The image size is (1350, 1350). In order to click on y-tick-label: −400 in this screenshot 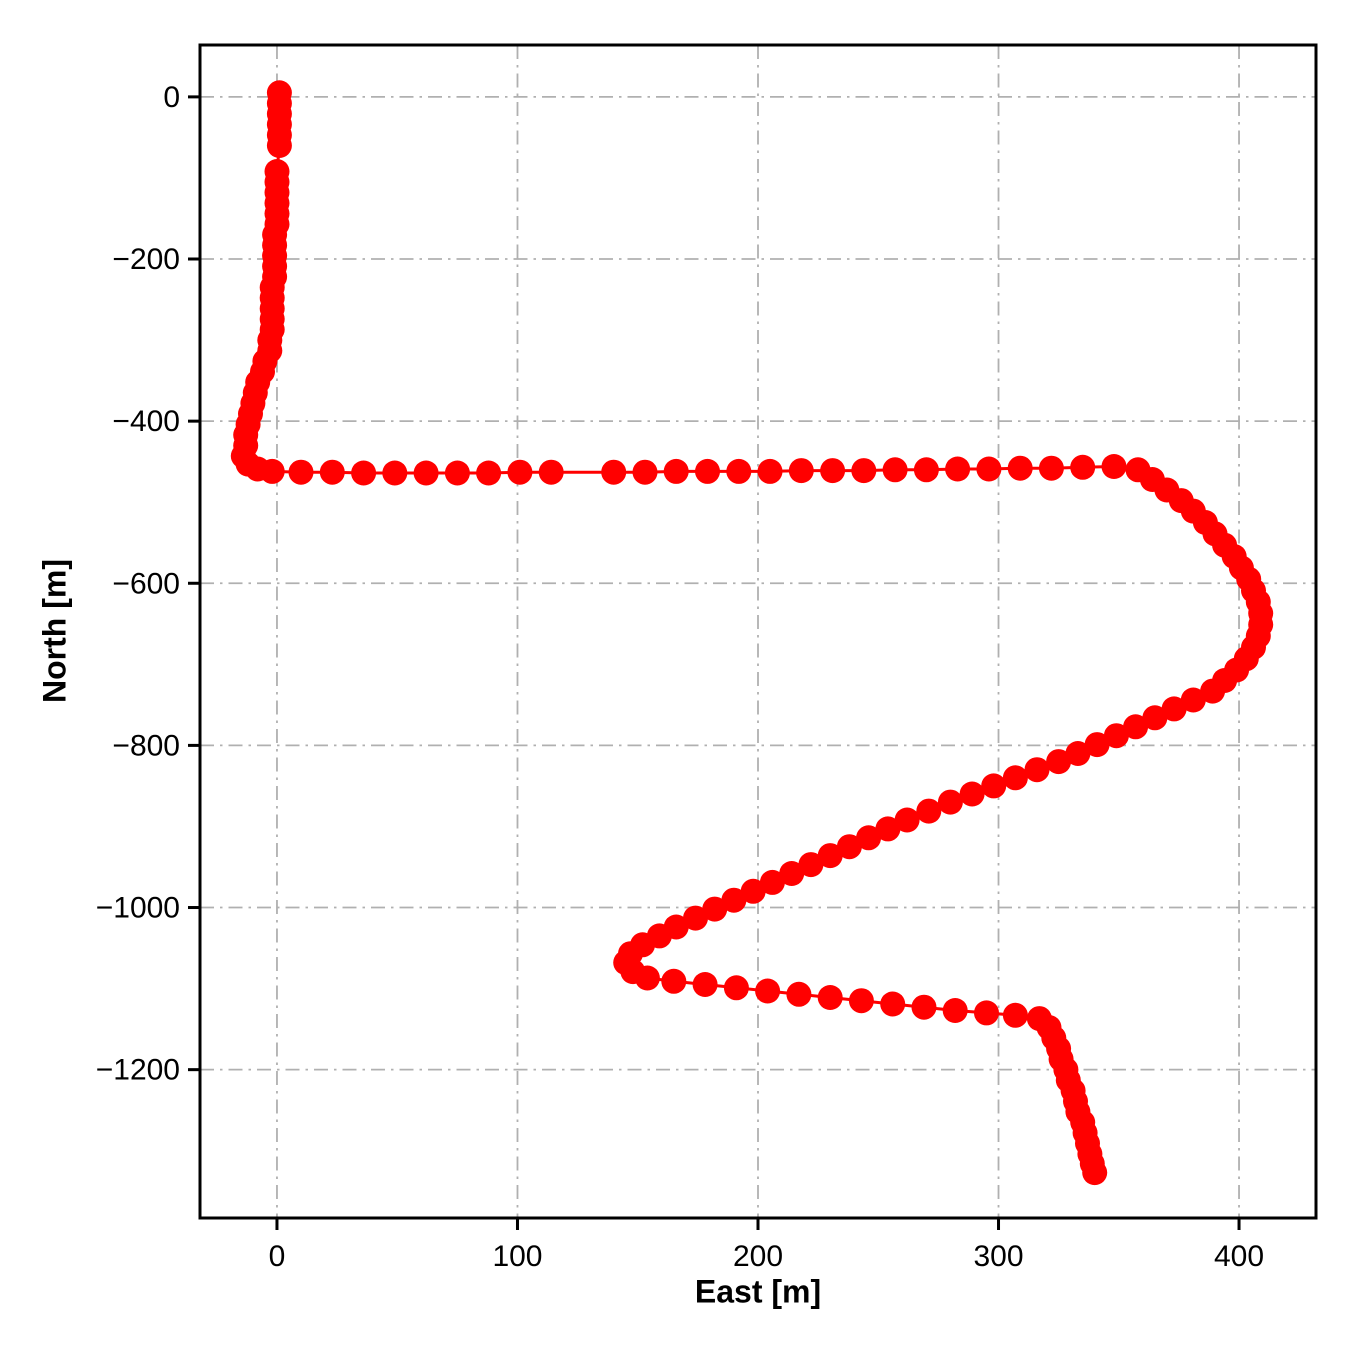, I will do `click(146, 421)`.